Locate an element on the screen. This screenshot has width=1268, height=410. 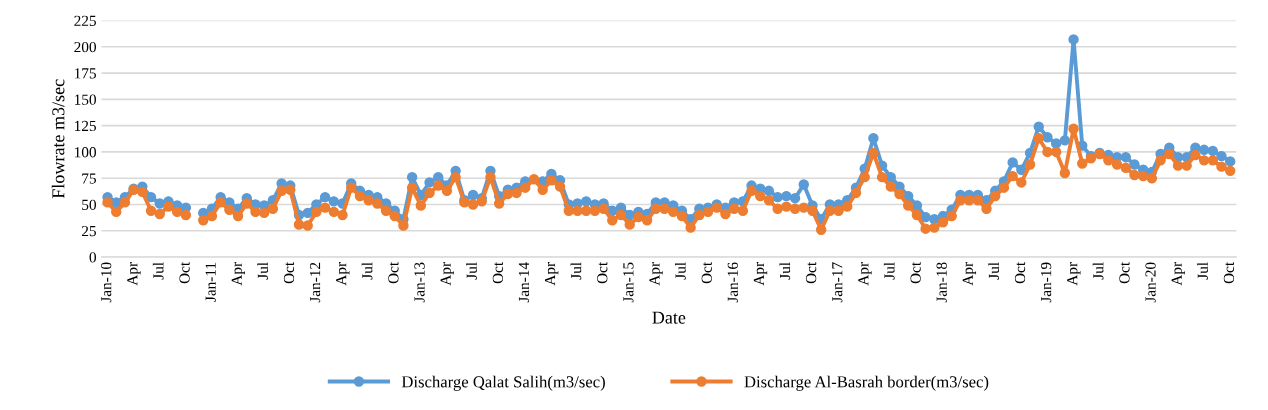
y-tick-label: 50 is located at coordinates (89, 204).